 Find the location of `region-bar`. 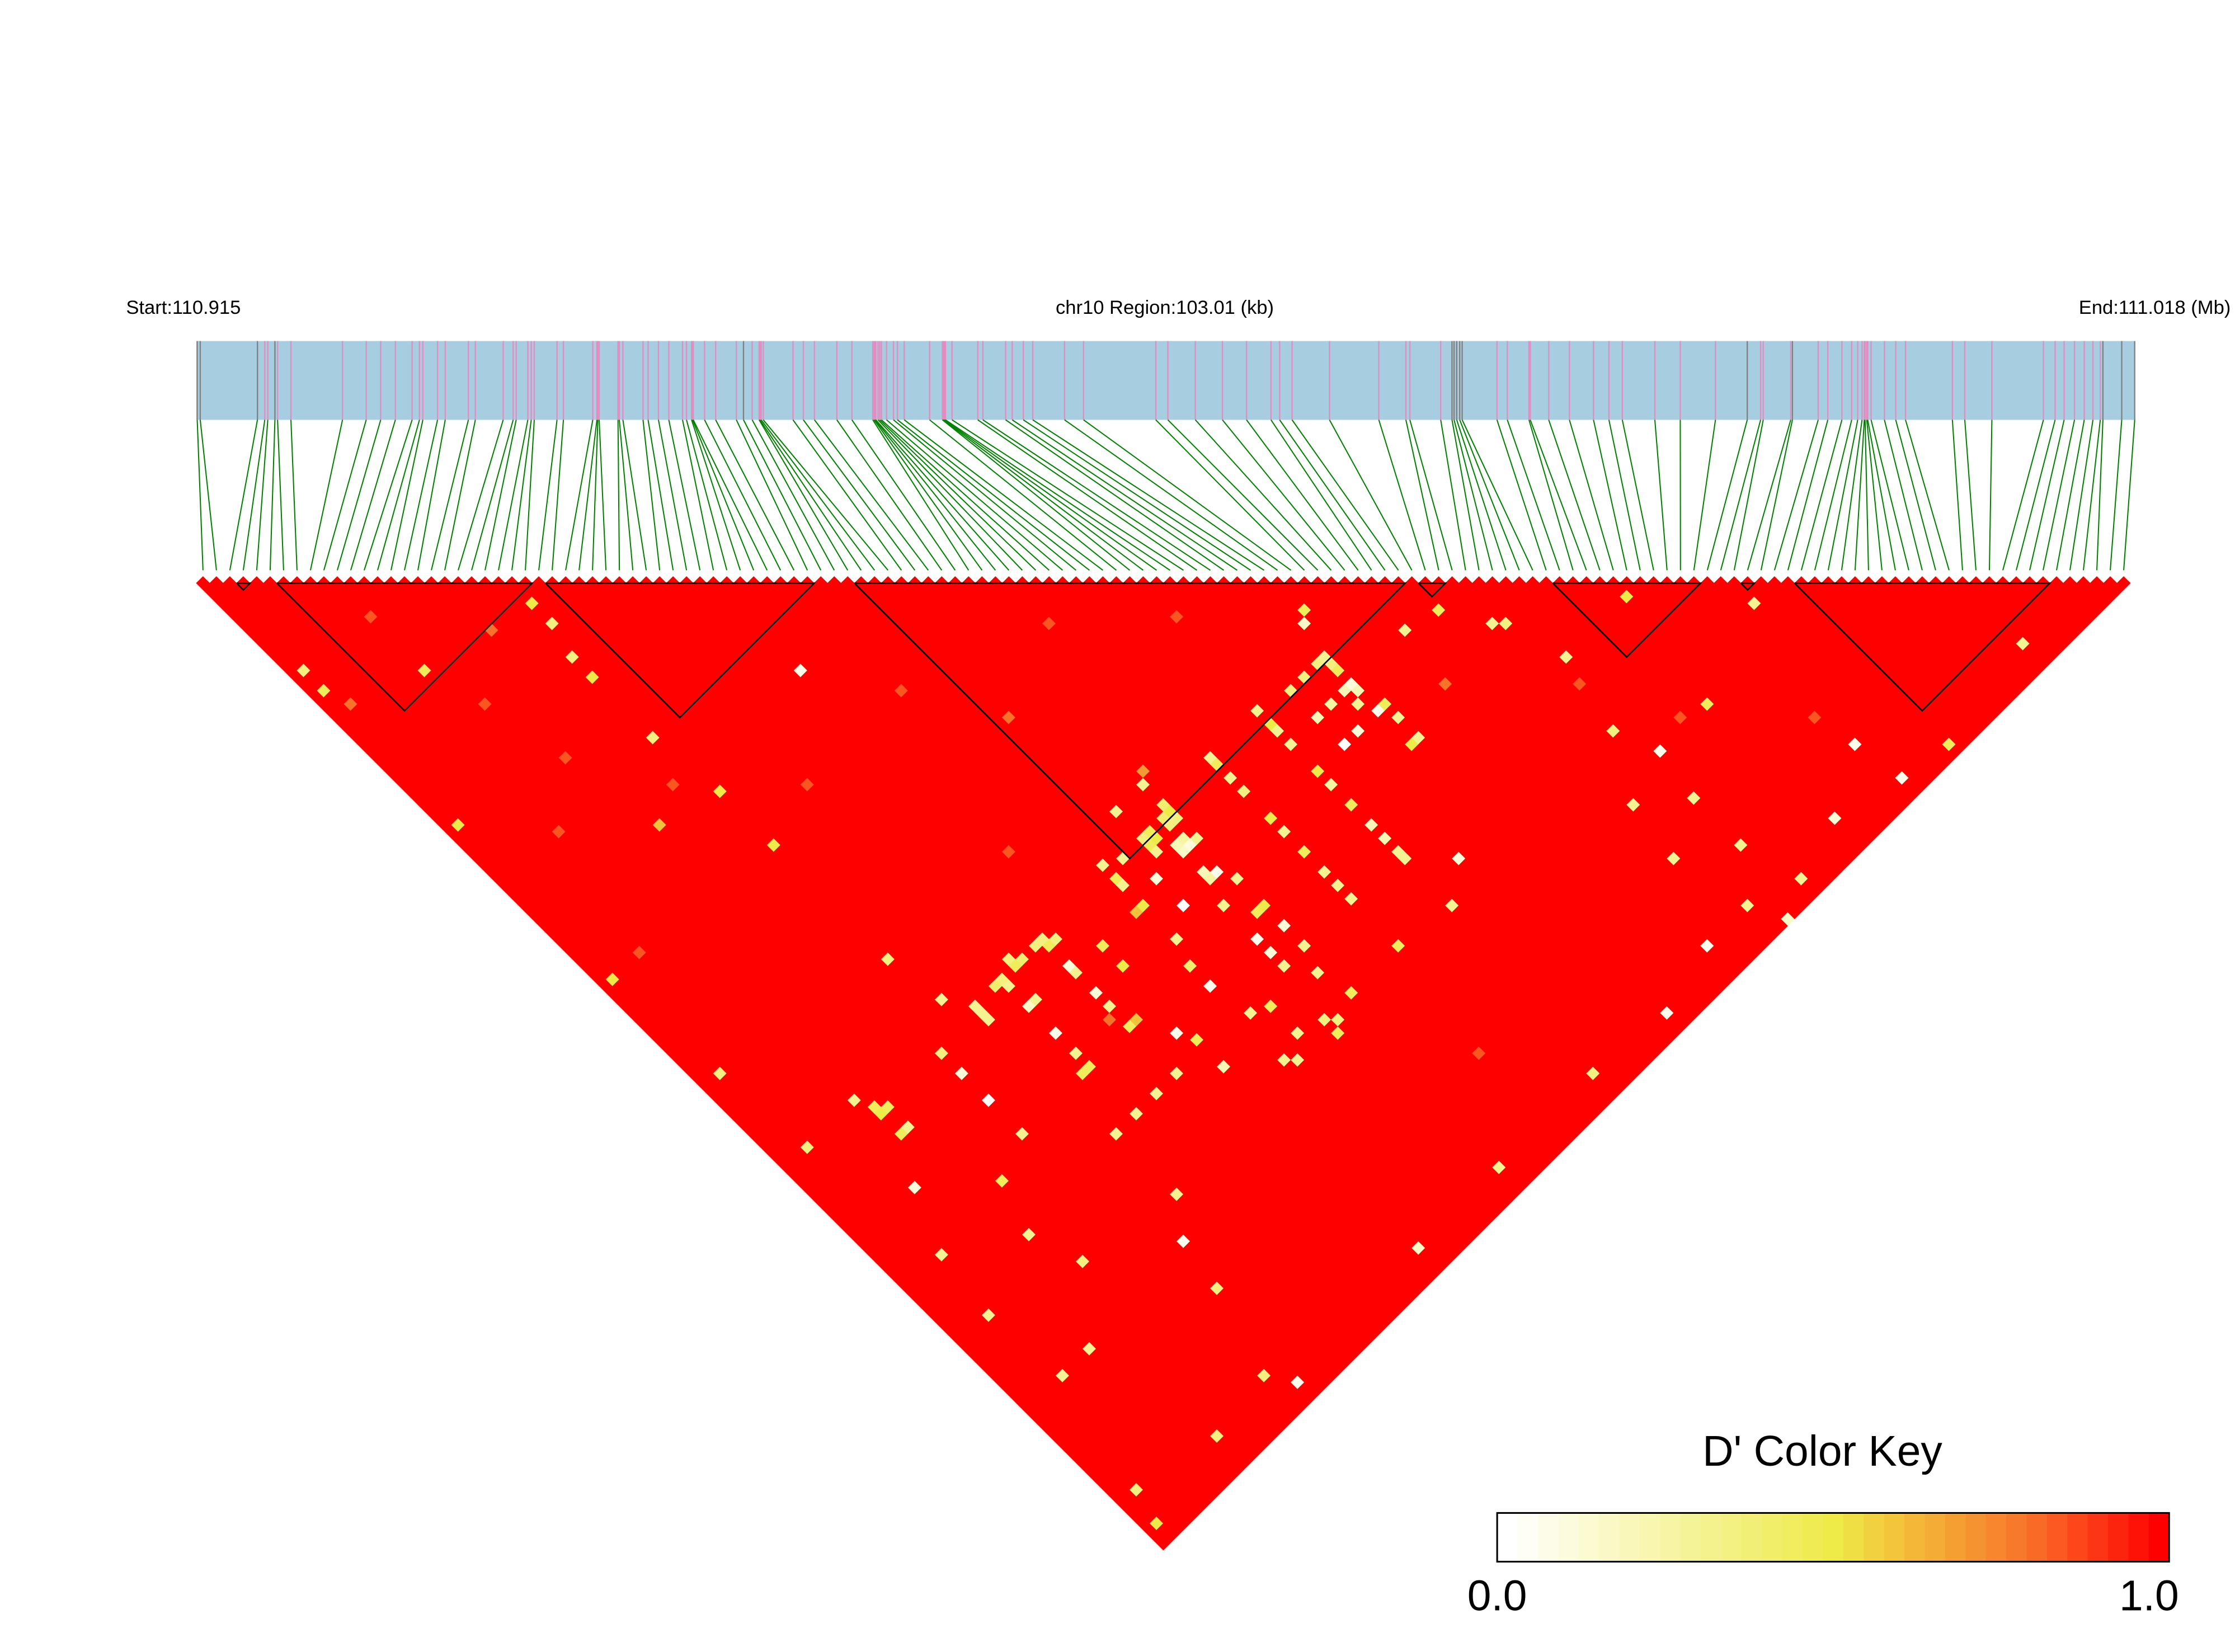

region-bar is located at coordinates (1165, 381).